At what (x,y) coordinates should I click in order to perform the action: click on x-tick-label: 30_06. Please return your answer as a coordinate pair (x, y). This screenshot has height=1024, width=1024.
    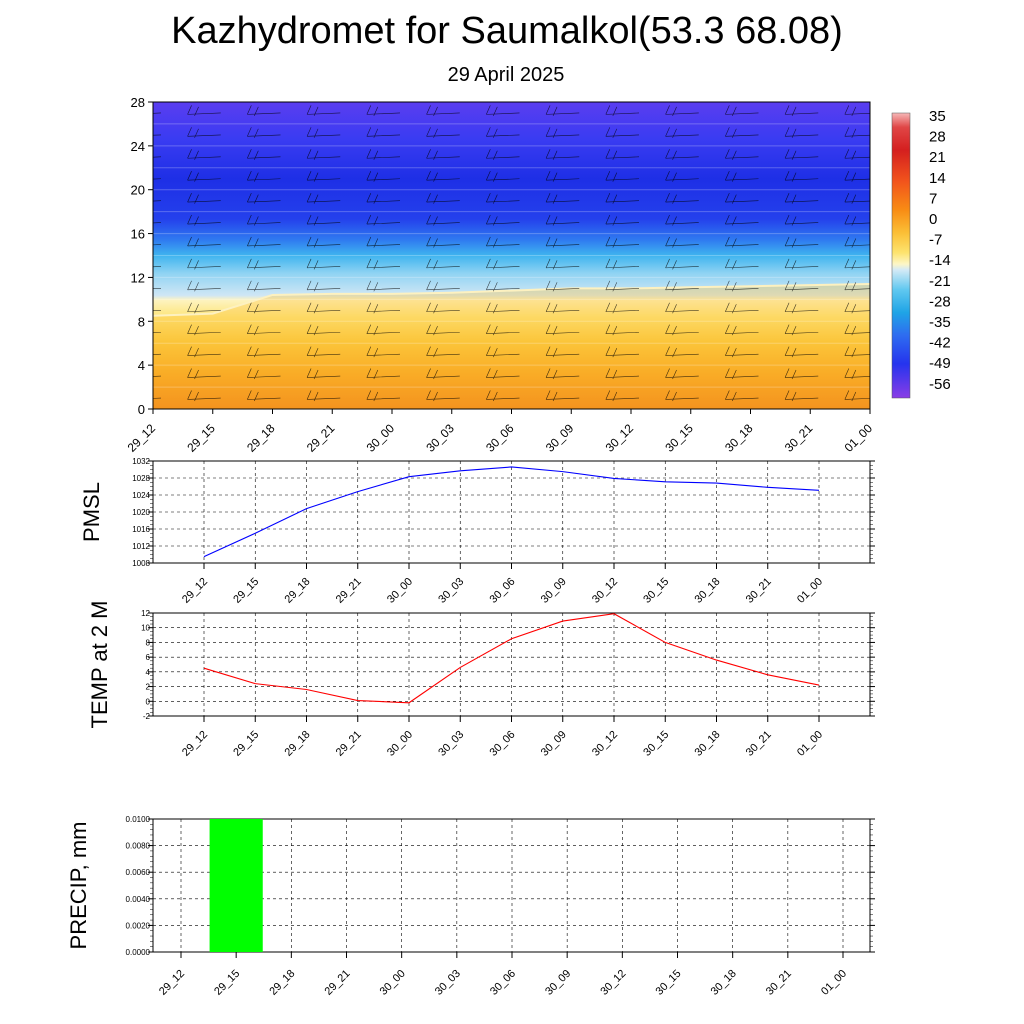
    Looking at the image, I should click on (503, 983).